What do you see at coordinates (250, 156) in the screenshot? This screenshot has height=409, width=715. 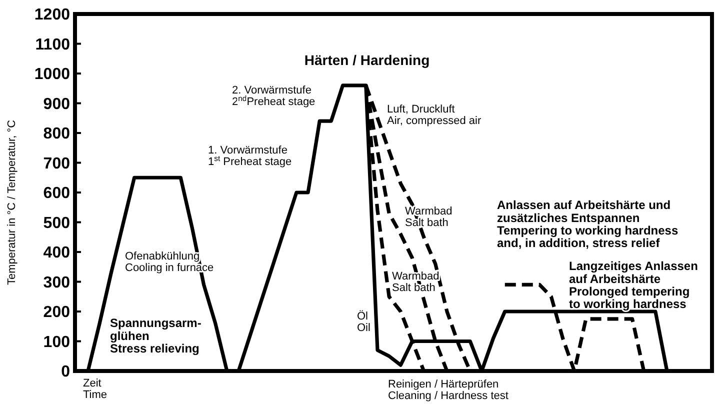 I see `annotation: 1. Vorwärmstufe 1$^{st}$ Preheat stage` at bounding box center [250, 156].